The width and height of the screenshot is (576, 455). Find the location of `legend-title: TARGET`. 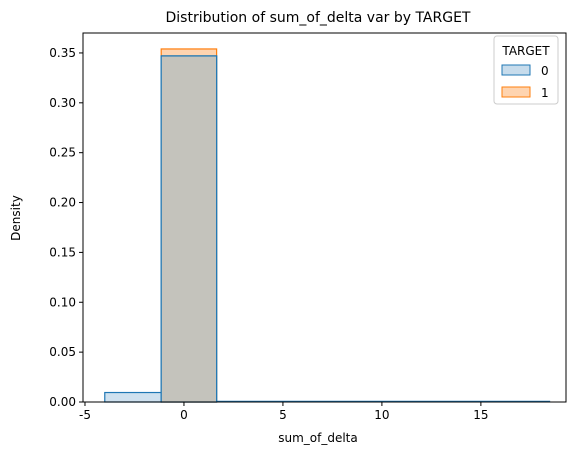

legend-title: TARGET is located at coordinates (525, 51).